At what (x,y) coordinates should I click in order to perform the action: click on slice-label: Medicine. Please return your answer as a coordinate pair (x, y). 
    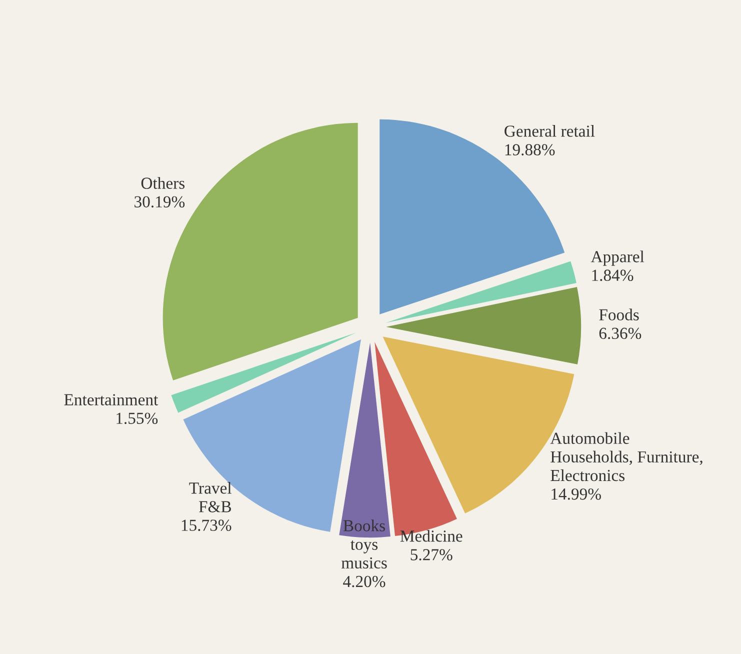
    Looking at the image, I should click on (431, 536).